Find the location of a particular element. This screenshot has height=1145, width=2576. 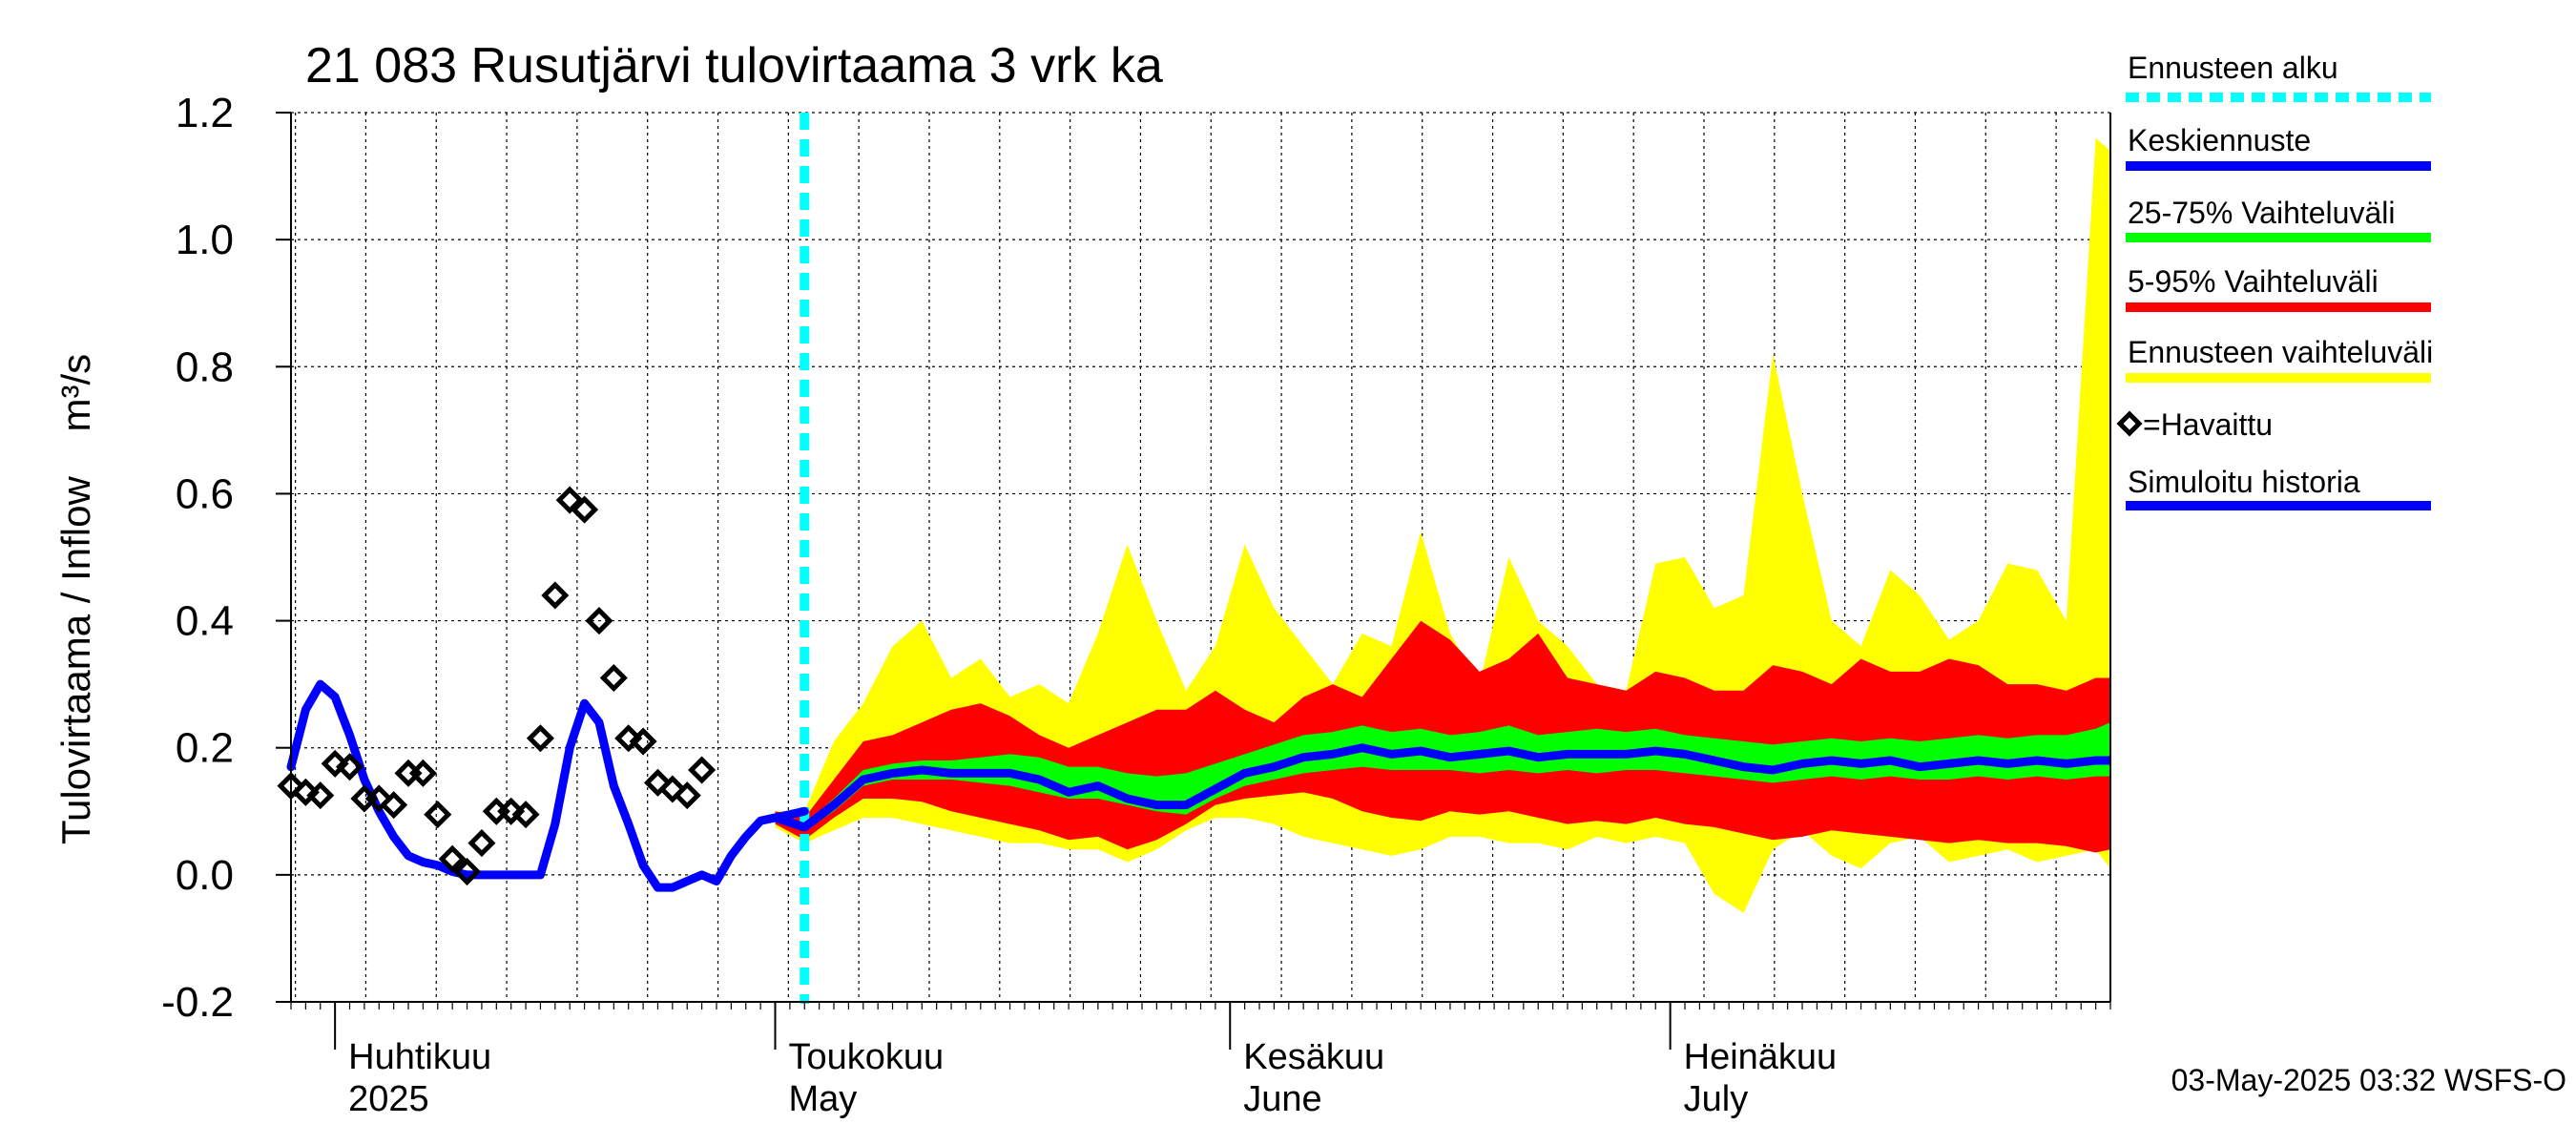

month-label-en: July is located at coordinates (1716, 1099).